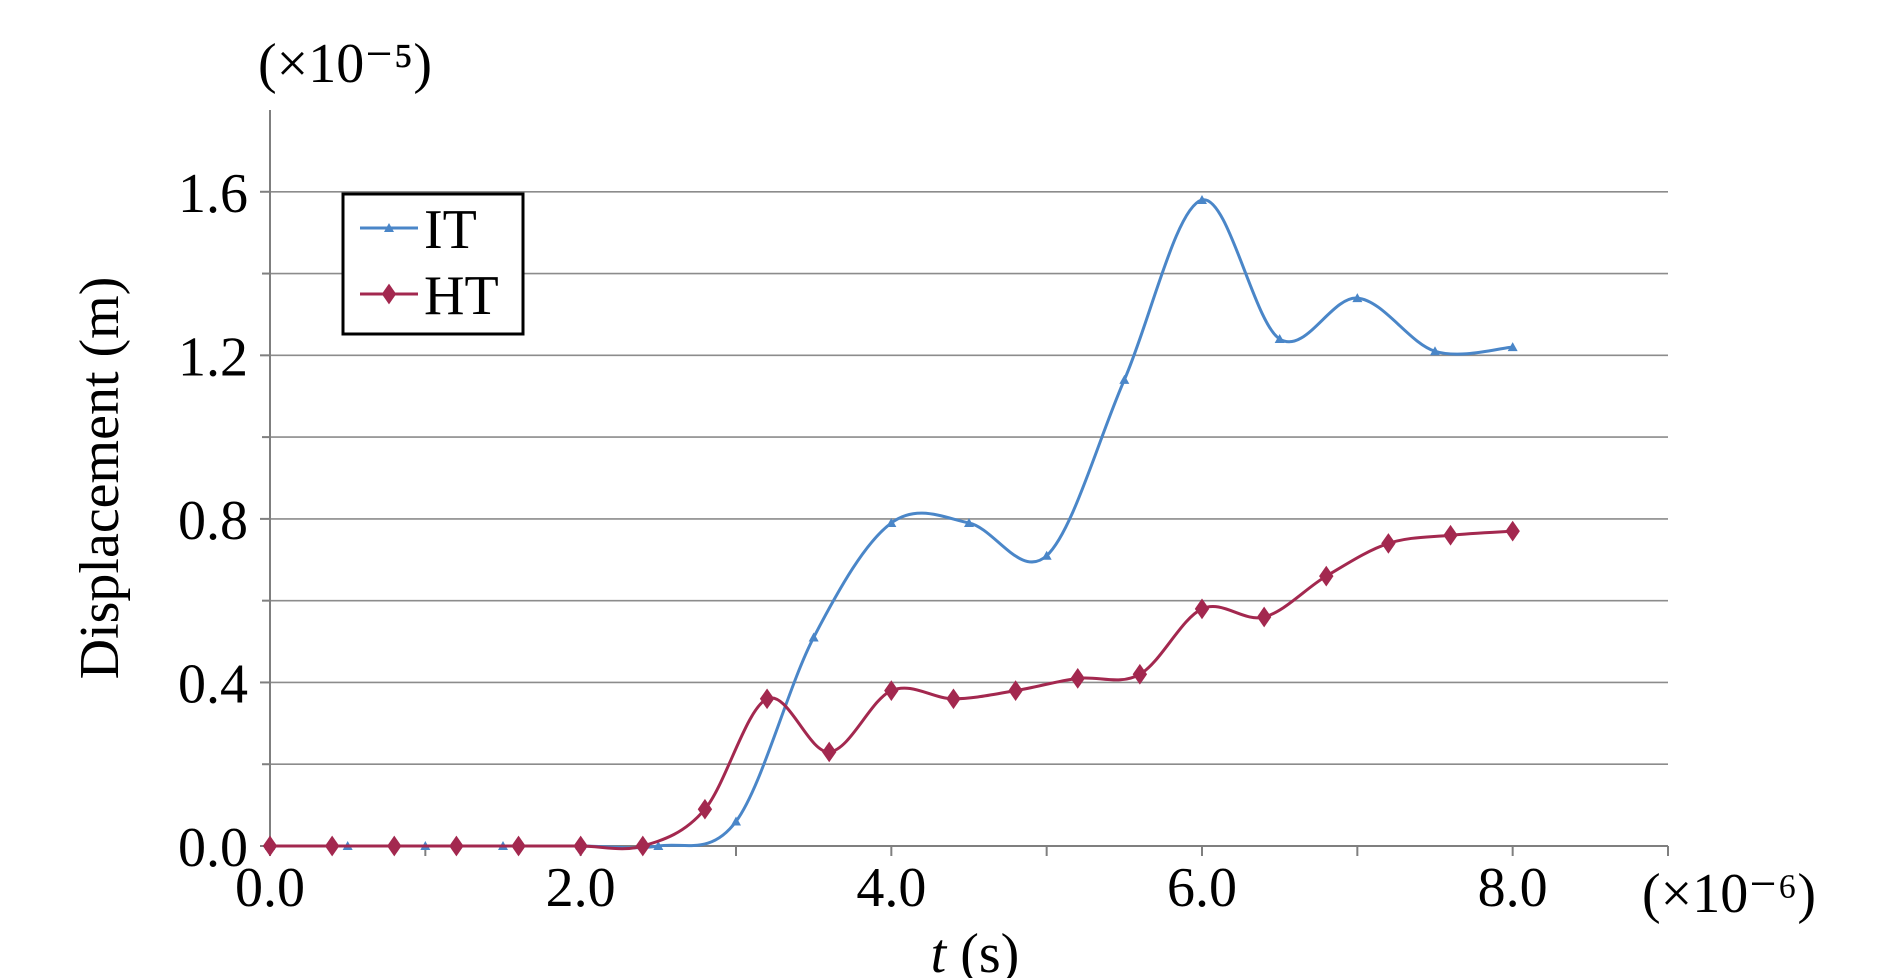  Describe the element at coordinates (1729, 894) in the screenshot. I see `x-multiplier-label: (×10⁻⁶)` at that location.